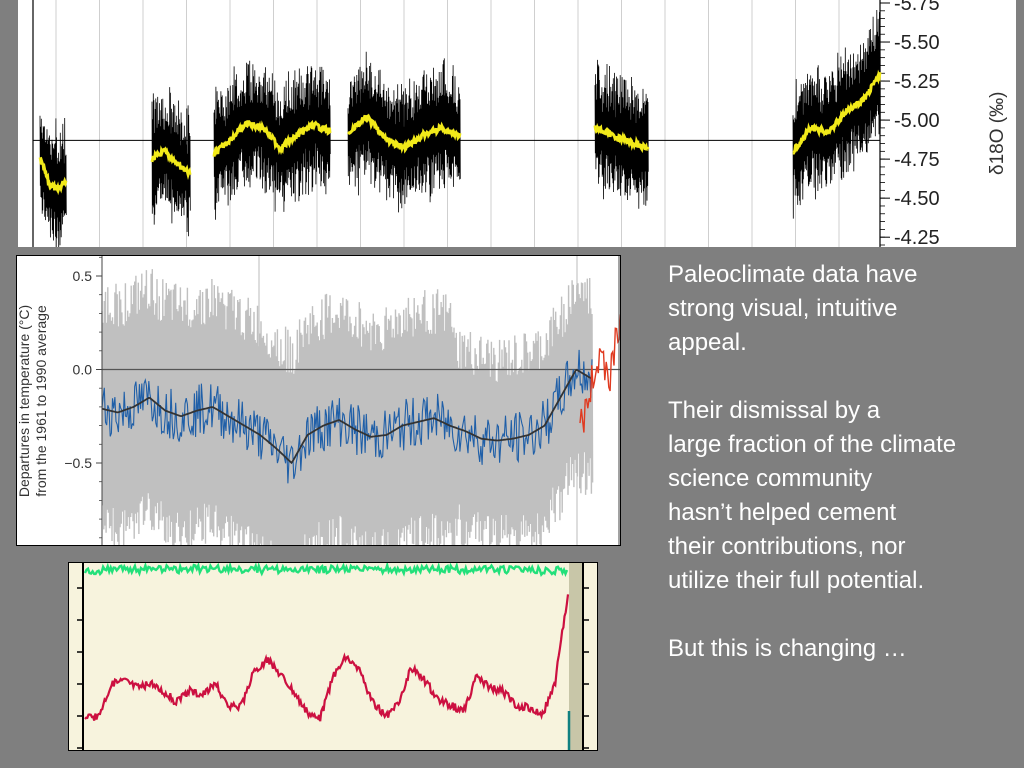  I want to click on d18o-axis-label: δ18O (‰), so click(997, 133).